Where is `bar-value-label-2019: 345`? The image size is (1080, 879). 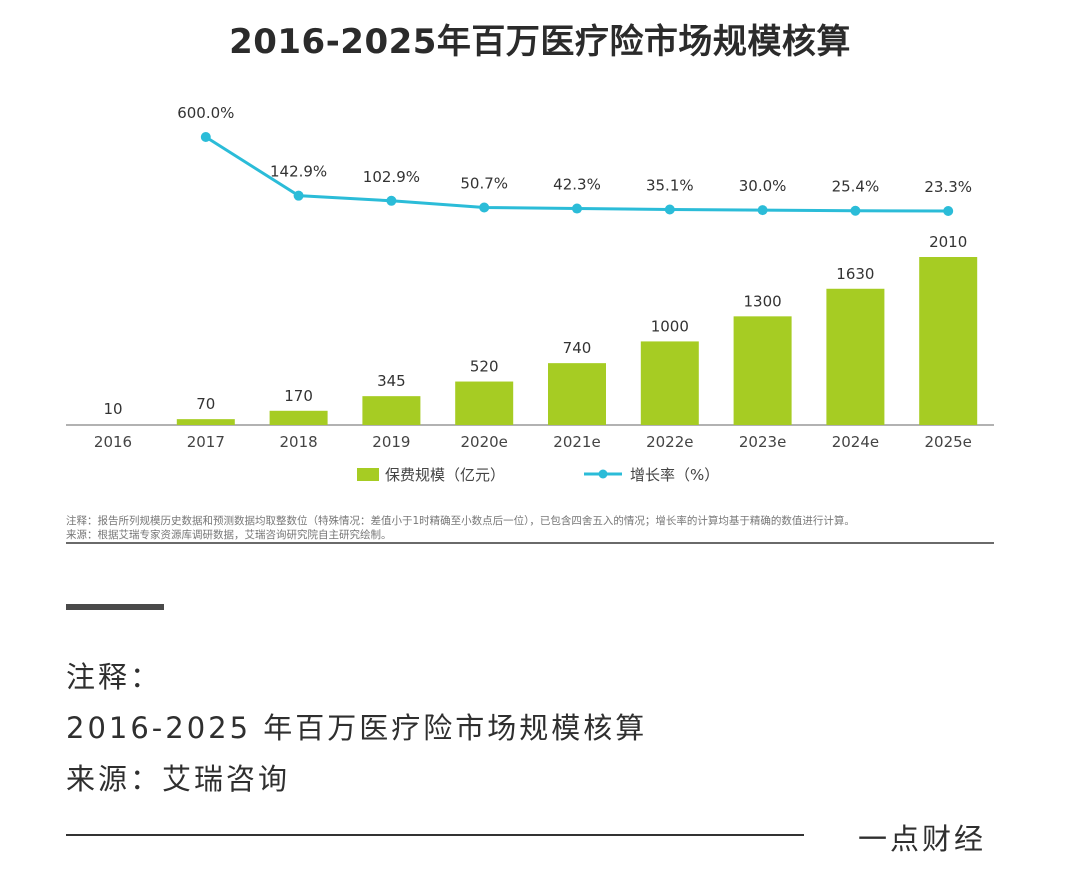 bar-value-label-2019: 345 is located at coordinates (391, 381).